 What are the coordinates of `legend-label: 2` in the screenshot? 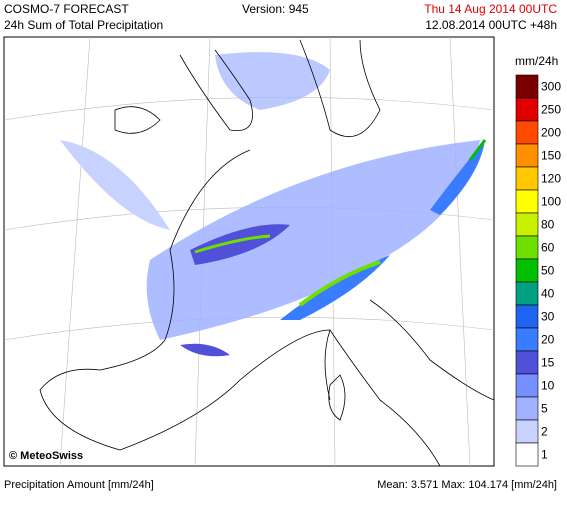 It's located at (544, 432).